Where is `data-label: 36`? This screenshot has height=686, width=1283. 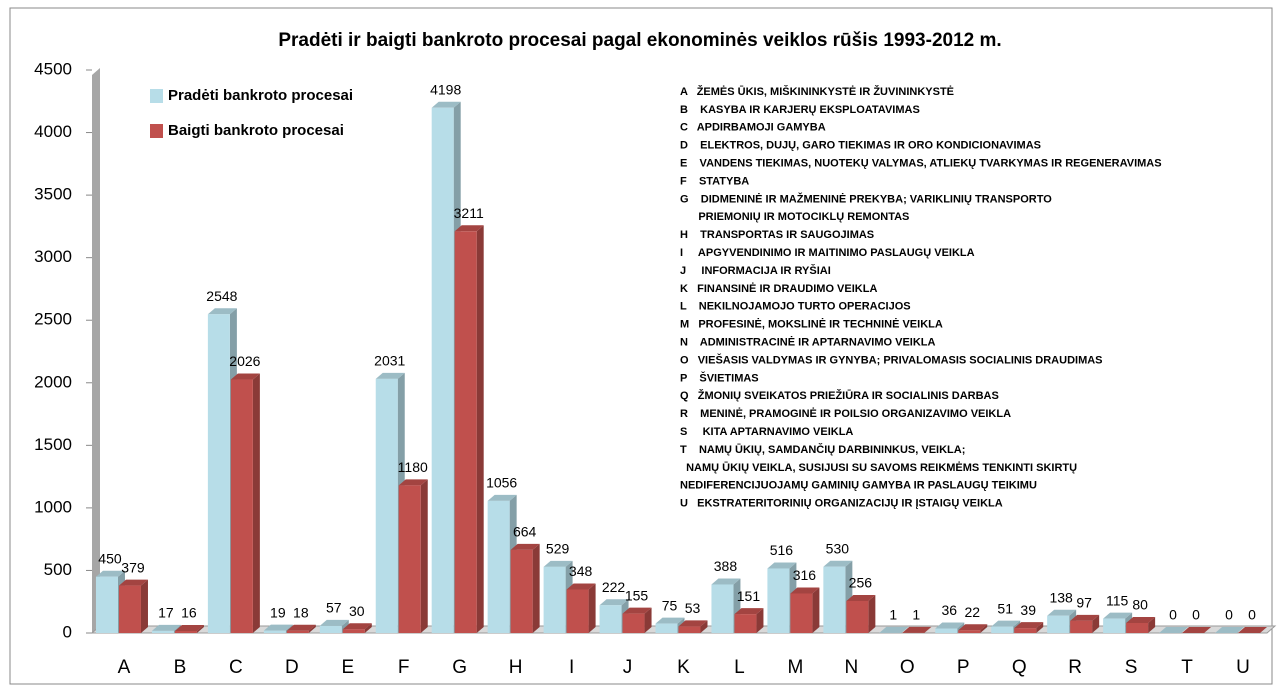 data-label: 36 is located at coordinates (949, 610).